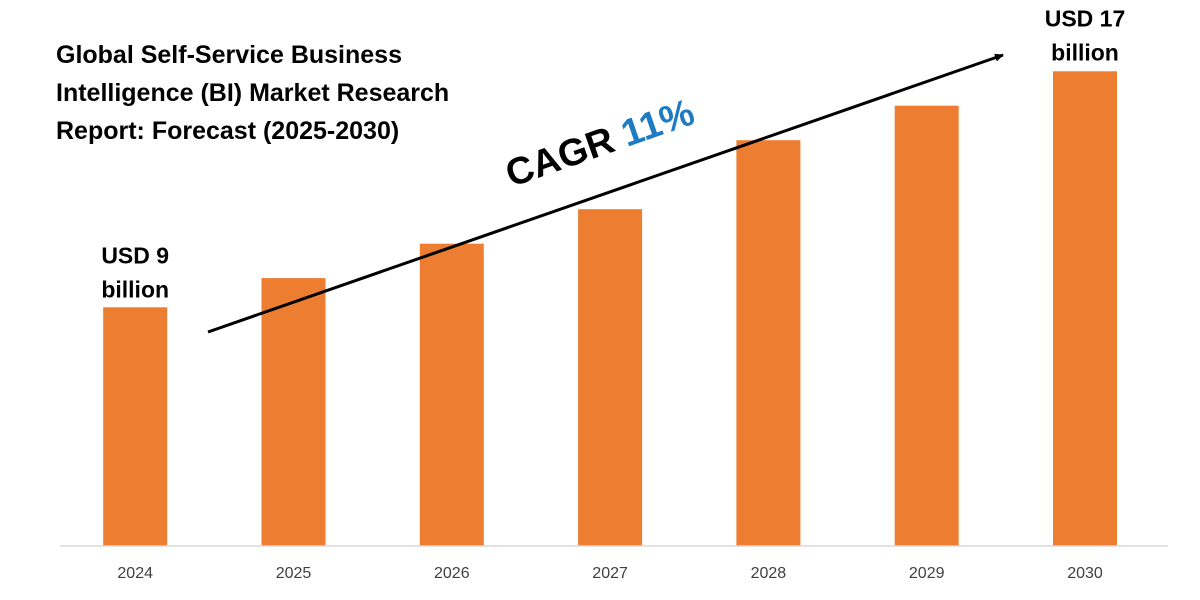  I want to click on first-bar-label: USD 9 billion, so click(135, 272).